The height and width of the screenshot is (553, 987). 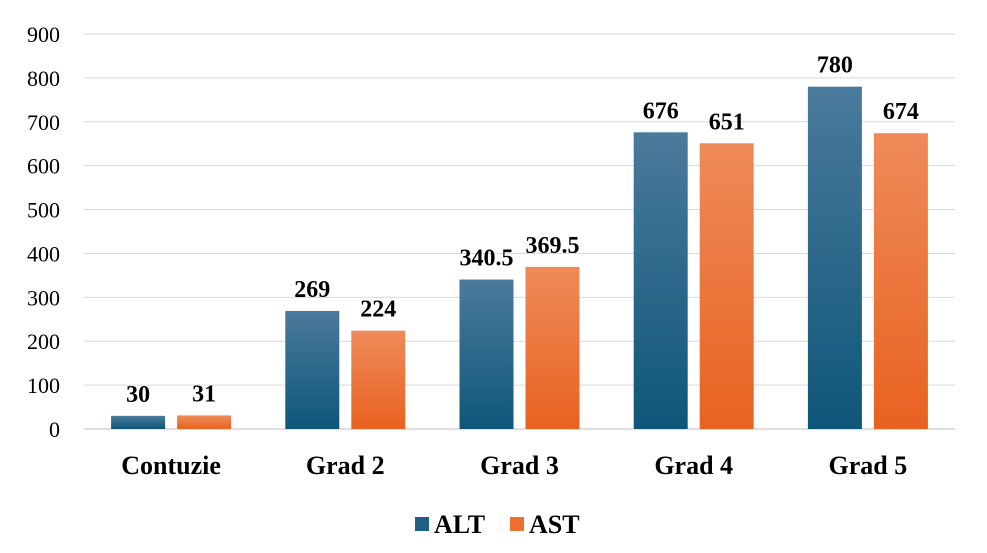 I want to click on x-category-label: Grad 3, so click(x=519, y=465).